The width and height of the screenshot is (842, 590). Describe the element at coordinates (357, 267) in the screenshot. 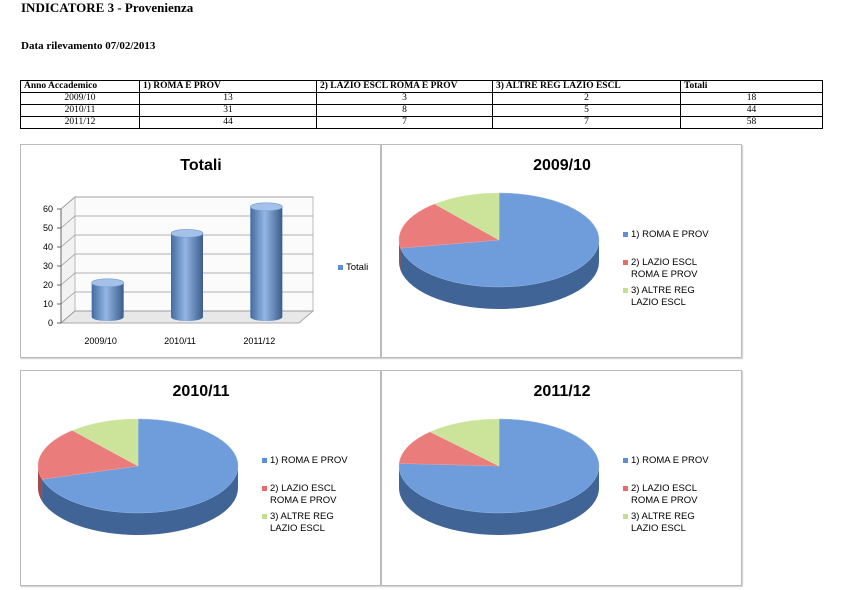

I see `legend-label: Totali` at that location.